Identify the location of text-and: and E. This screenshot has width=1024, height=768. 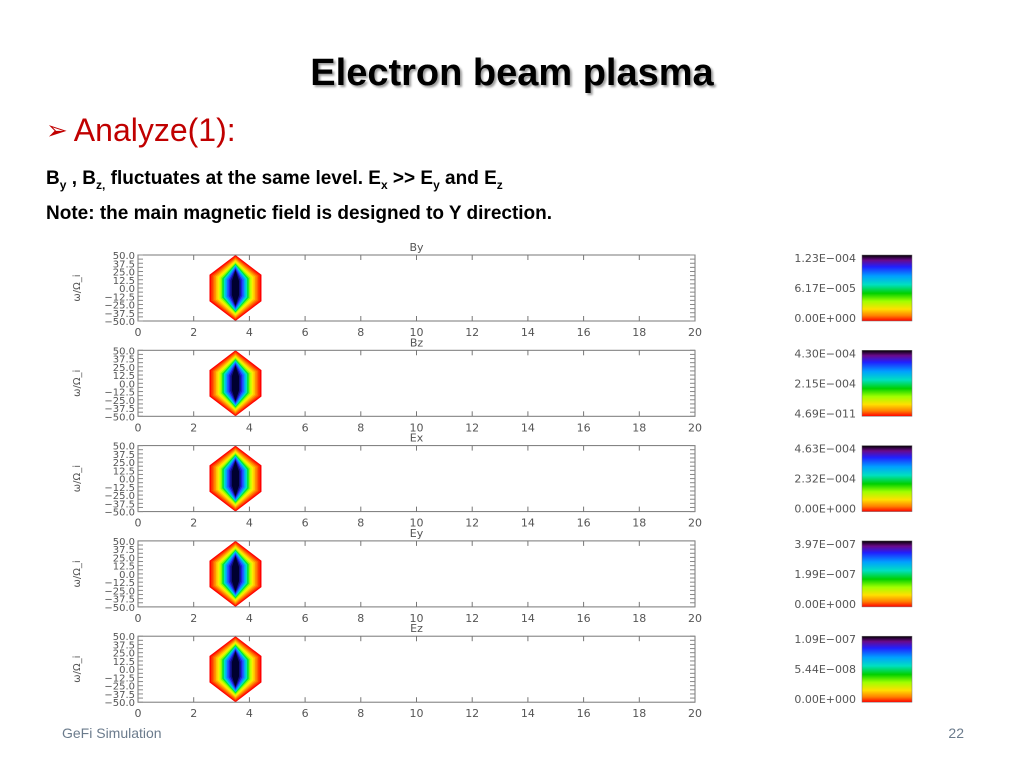
(468, 178).